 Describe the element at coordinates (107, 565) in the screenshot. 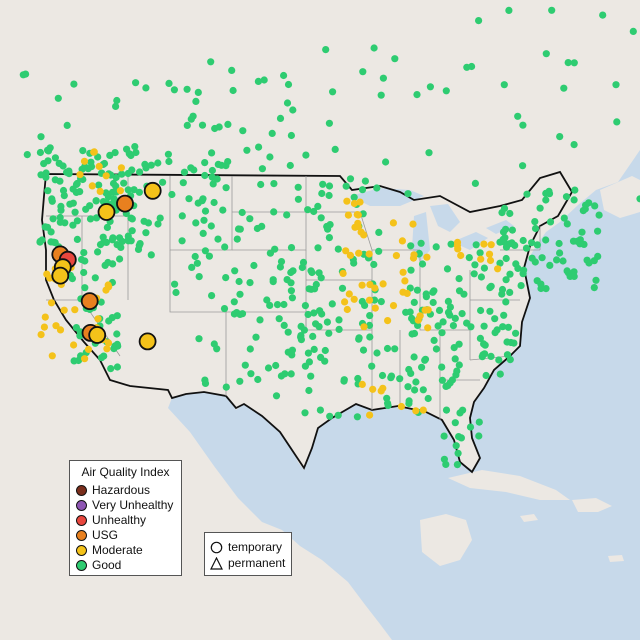

I see `legend-label: Good` at that location.